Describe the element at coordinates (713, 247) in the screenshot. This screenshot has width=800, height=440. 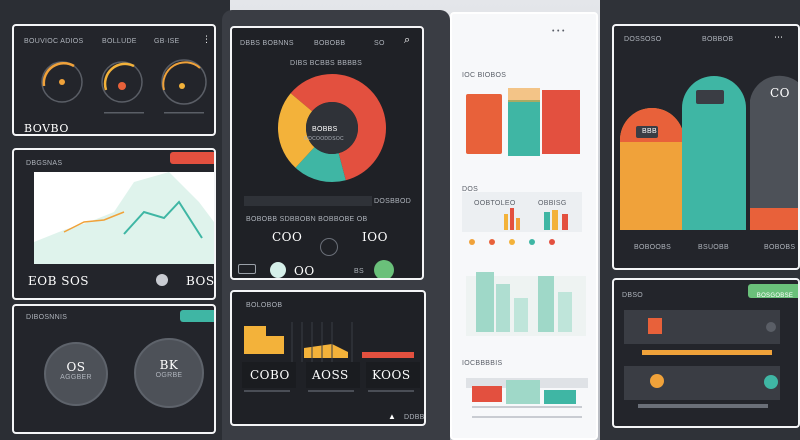
I see `footer-label-2: BSUOBB` at that location.